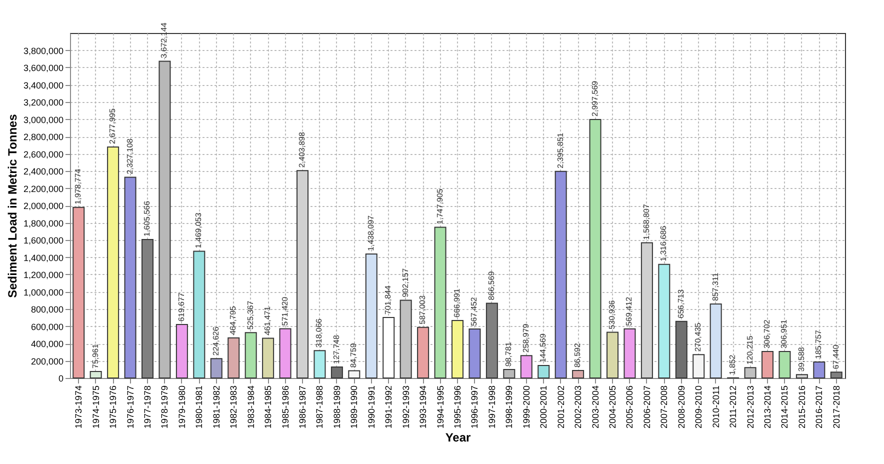 This screenshot has width=884, height=464. What do you see at coordinates (371, 232) in the screenshot?
I see `data-label: 1,438,097` at bounding box center [371, 232].